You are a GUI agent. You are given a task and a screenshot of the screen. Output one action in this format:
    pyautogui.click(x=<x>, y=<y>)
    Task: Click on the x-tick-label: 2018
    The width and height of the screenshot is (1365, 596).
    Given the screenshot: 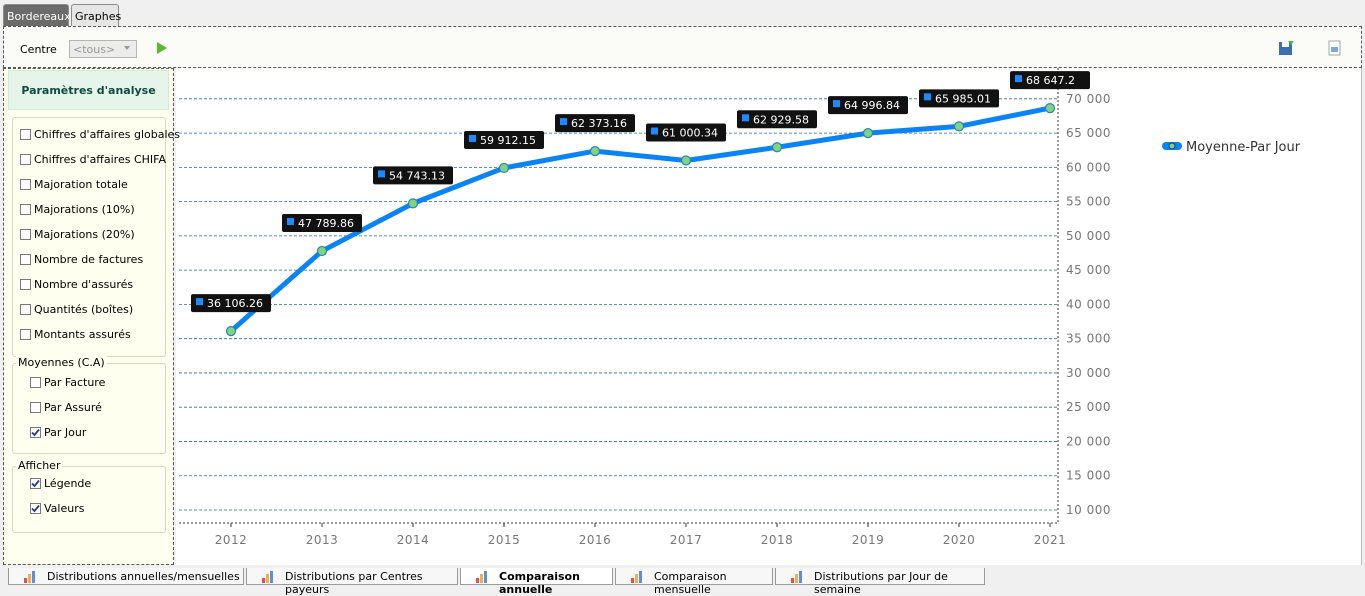 What is the action you would take?
    pyautogui.click(x=777, y=540)
    